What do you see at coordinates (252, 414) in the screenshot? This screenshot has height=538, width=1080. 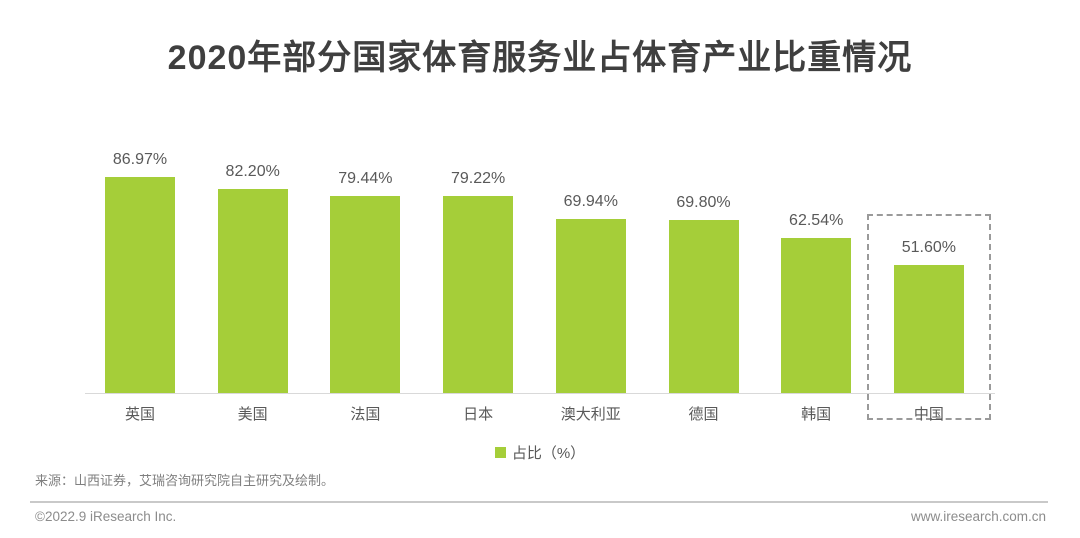 I see `bar-category-label-美国: 美国` at bounding box center [252, 414].